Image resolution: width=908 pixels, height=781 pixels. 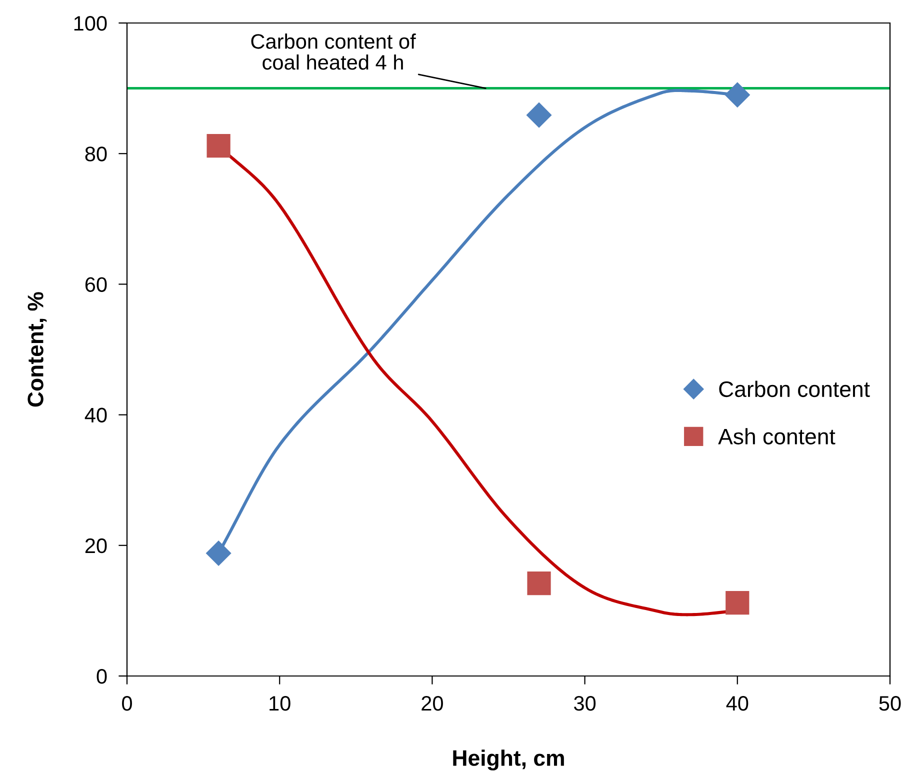 What do you see at coordinates (508, 760) in the screenshot?
I see `x-axis-title: Height, cm` at bounding box center [508, 760].